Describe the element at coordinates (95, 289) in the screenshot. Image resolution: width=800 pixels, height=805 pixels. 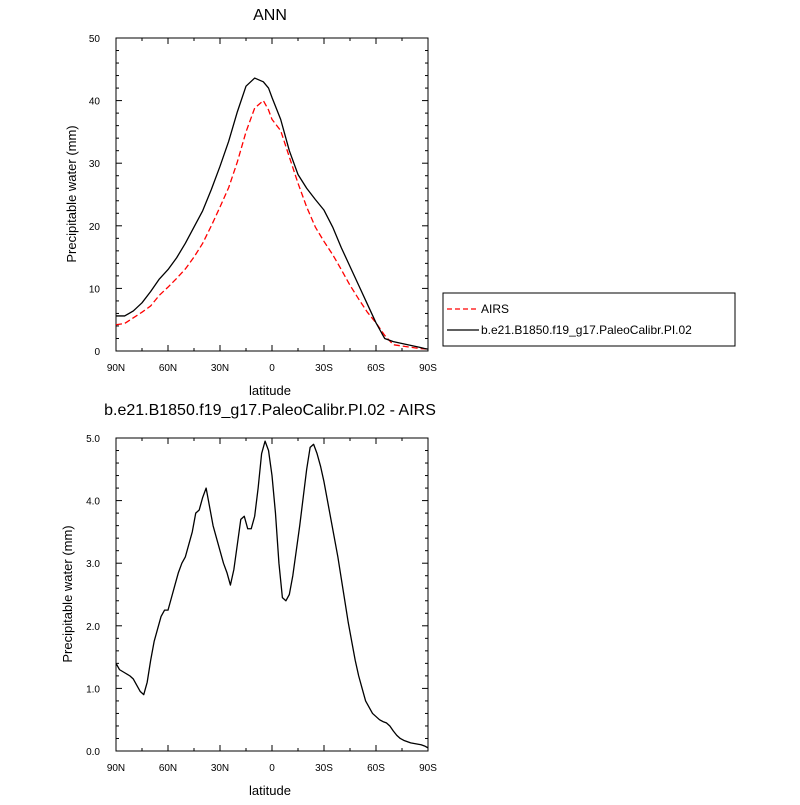
I see `y-tick-label: 10` at that location.